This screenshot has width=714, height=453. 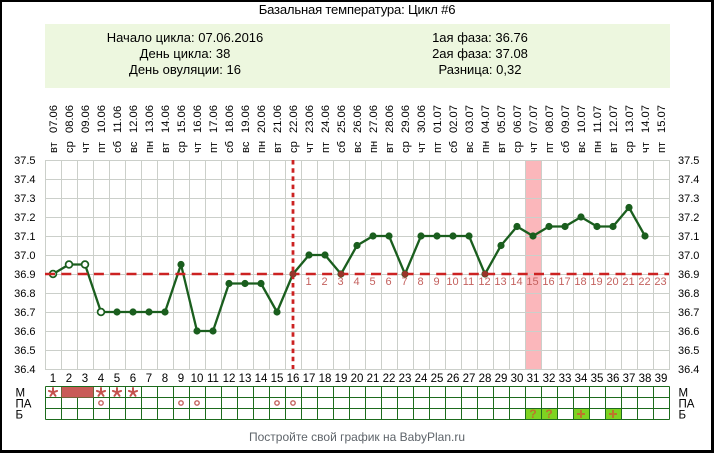 I want to click on svg-text: 03.07, so click(x=470, y=119).